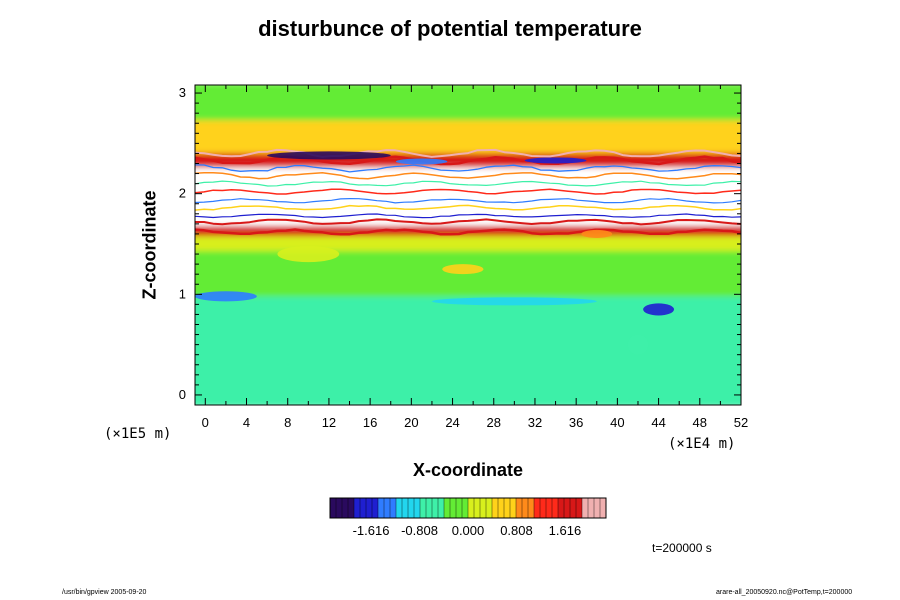 The width and height of the screenshot is (900, 600). I want to click on x-tick-label: 32, so click(535, 422).